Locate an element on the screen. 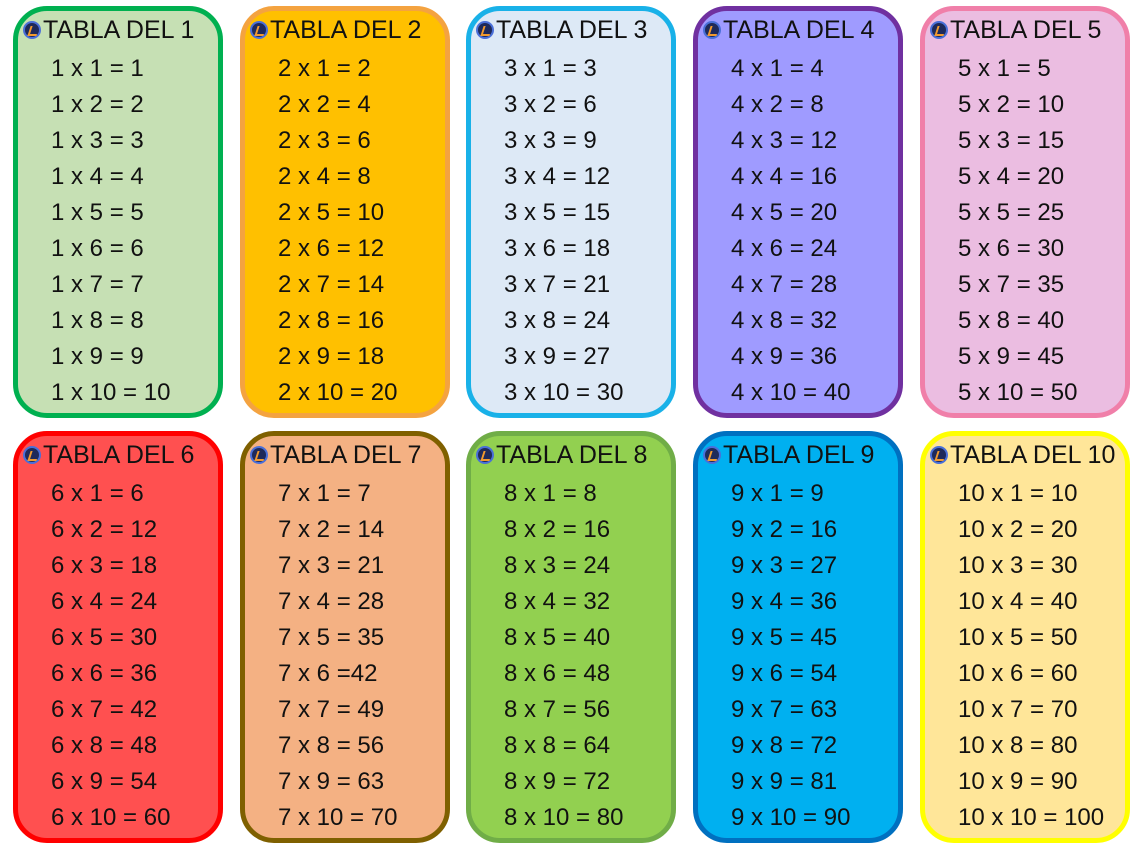 The image size is (1137, 853). multiplication-row: 6 x 10 = 60 is located at coordinates (111, 817).